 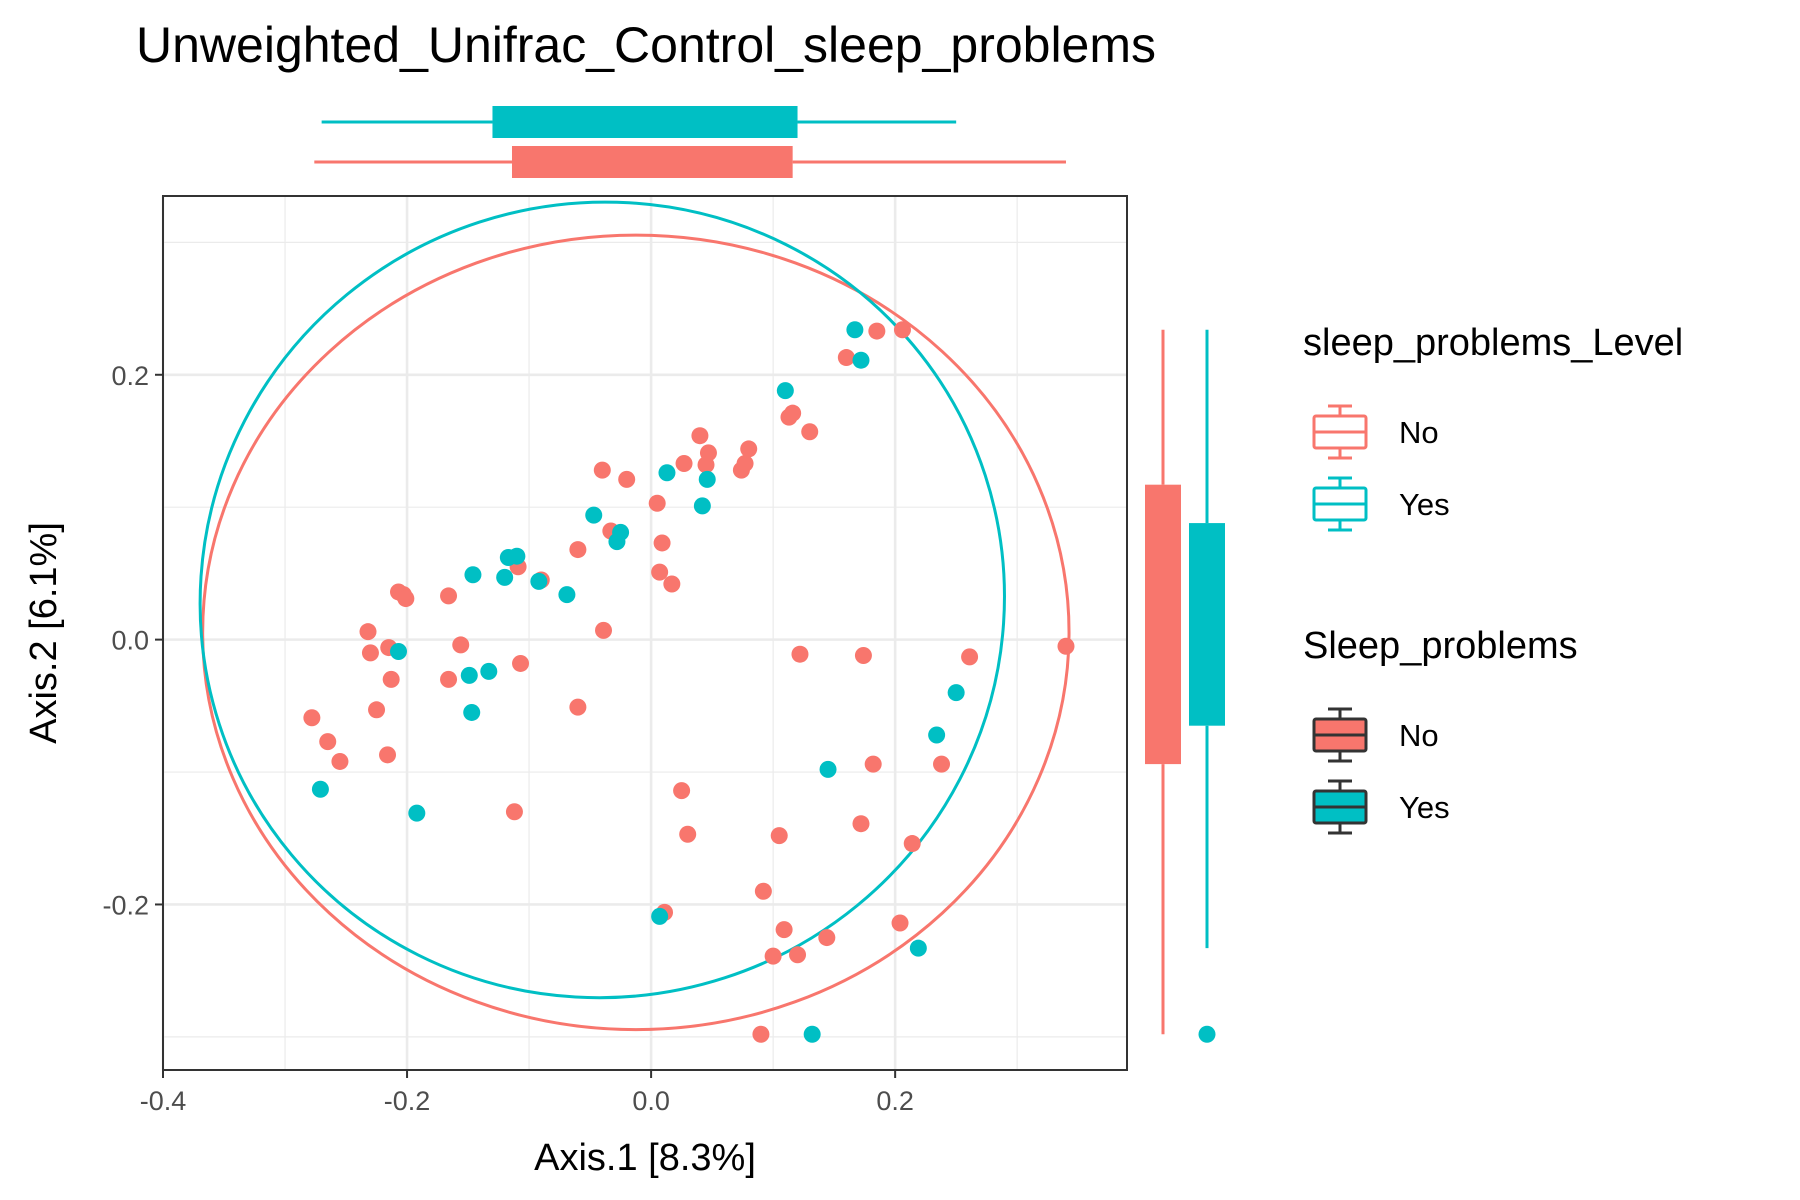 I want to click on y-tick-label: 0.2, so click(x=130, y=376).